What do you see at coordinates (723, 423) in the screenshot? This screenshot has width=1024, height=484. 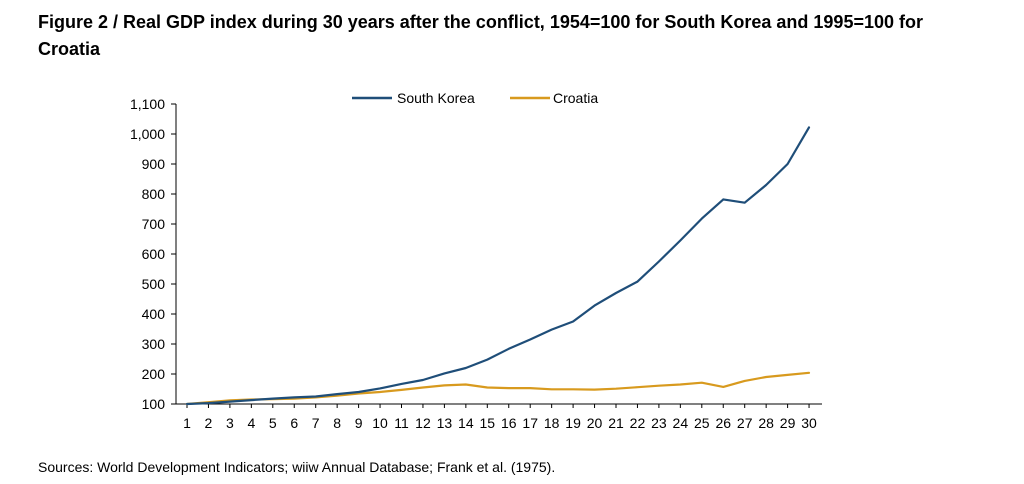 I see `x-tick-label: 26` at bounding box center [723, 423].